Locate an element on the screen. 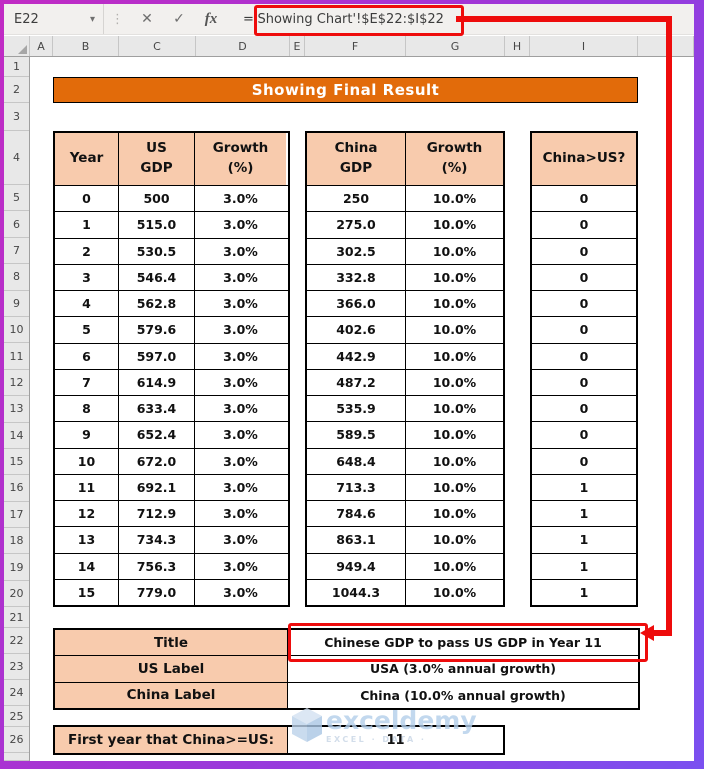  china-row-gdp-cell: 784.6 is located at coordinates (356, 514).